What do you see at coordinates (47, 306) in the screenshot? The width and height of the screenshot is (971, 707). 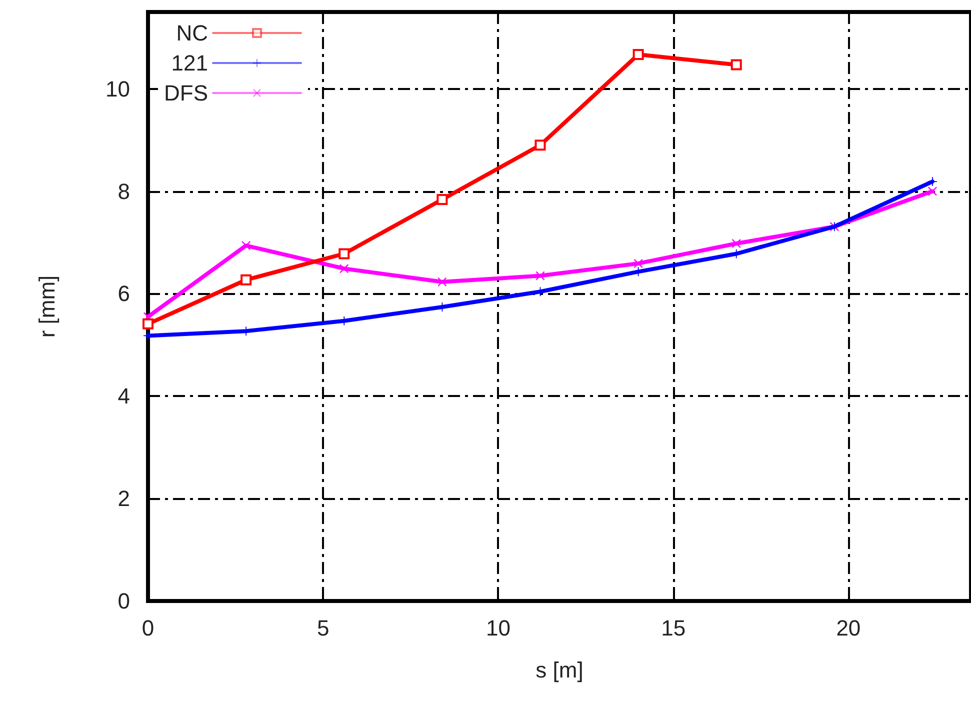 I see `y-axis-title: r [mm]` at bounding box center [47, 306].